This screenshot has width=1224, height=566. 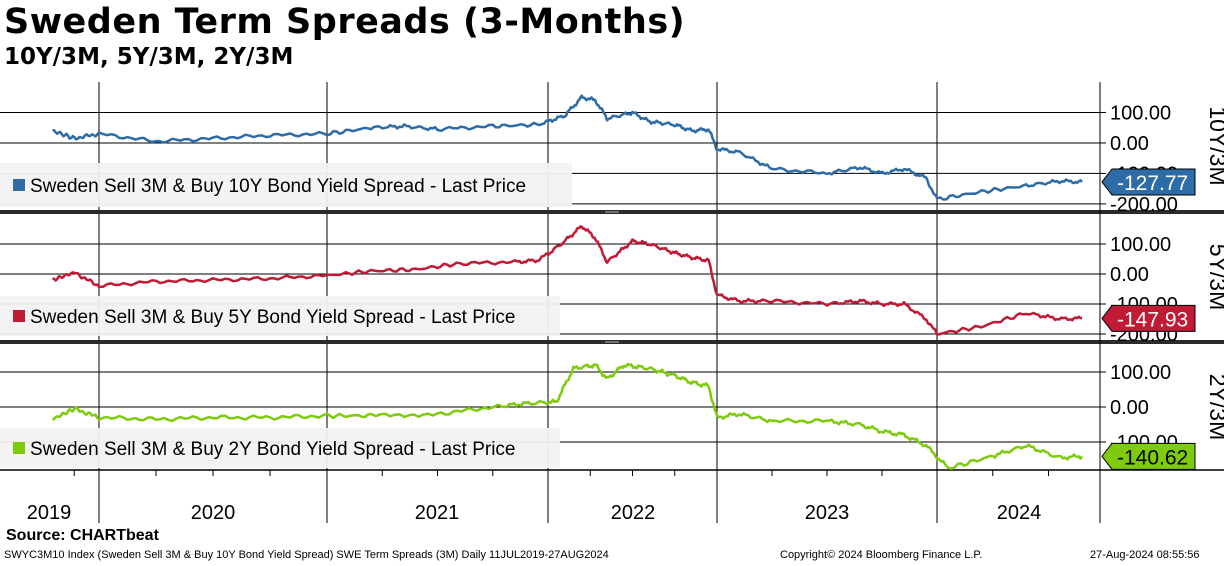 I want to click on panel-name: 2Y/3M, so click(x=1214, y=407).